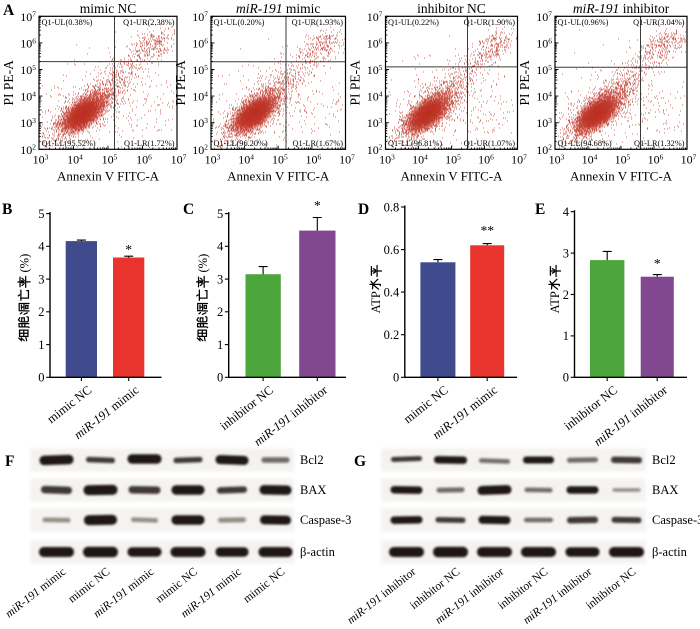 This screenshot has width=700, height=629. Describe the element at coordinates (392, 335) in the screenshot. I see `svg-text: 0.2` at that location.